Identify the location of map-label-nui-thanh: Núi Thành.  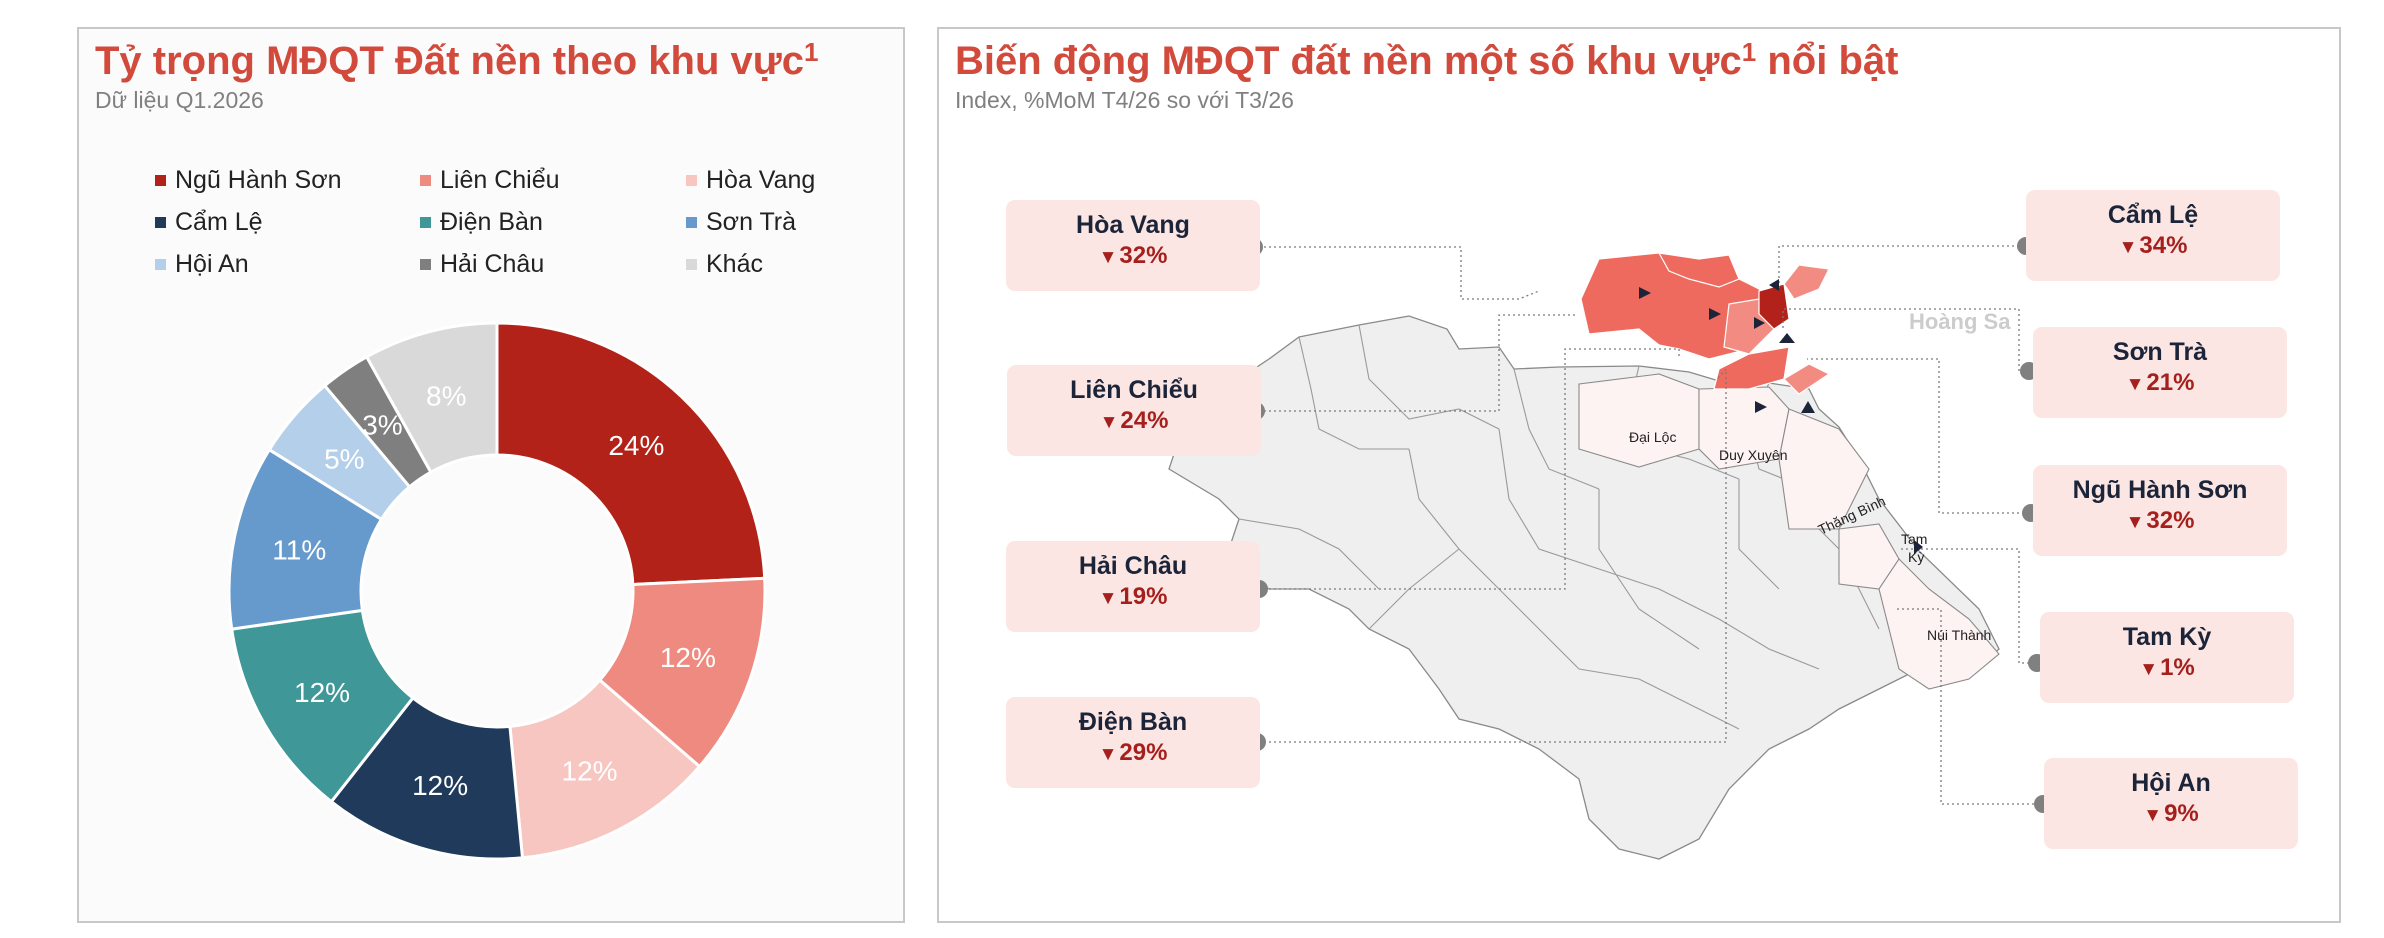
(1959, 635).